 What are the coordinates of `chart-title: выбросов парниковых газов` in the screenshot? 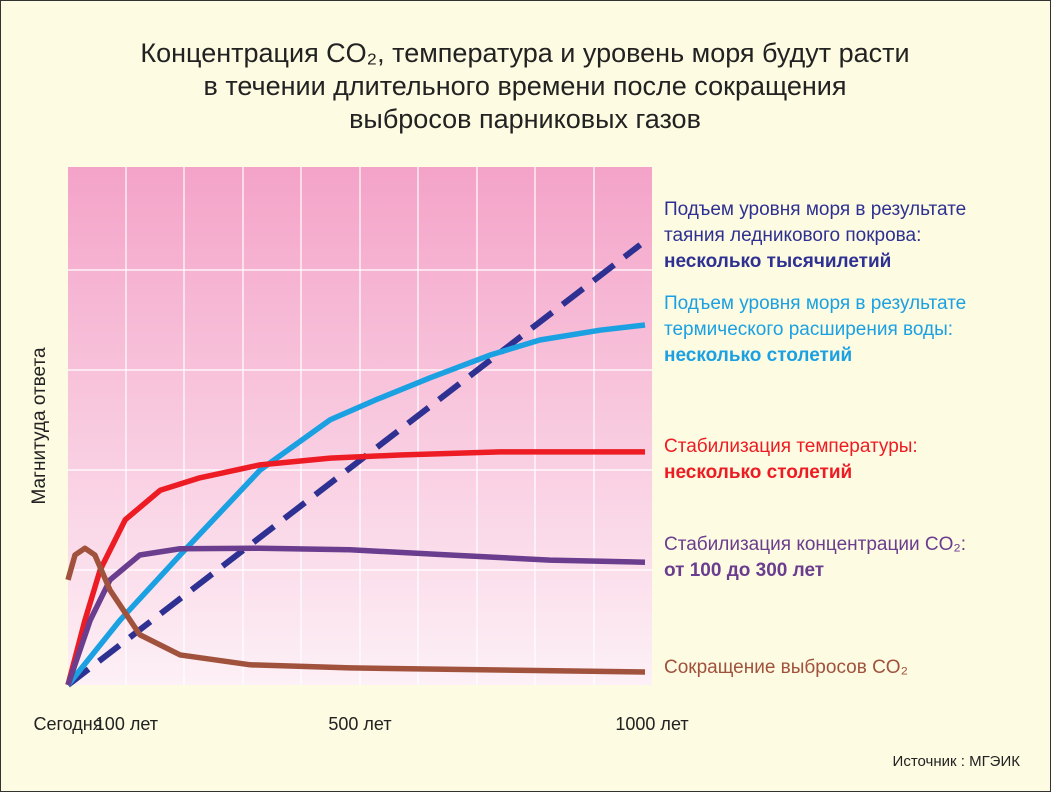 It's located at (525, 119).